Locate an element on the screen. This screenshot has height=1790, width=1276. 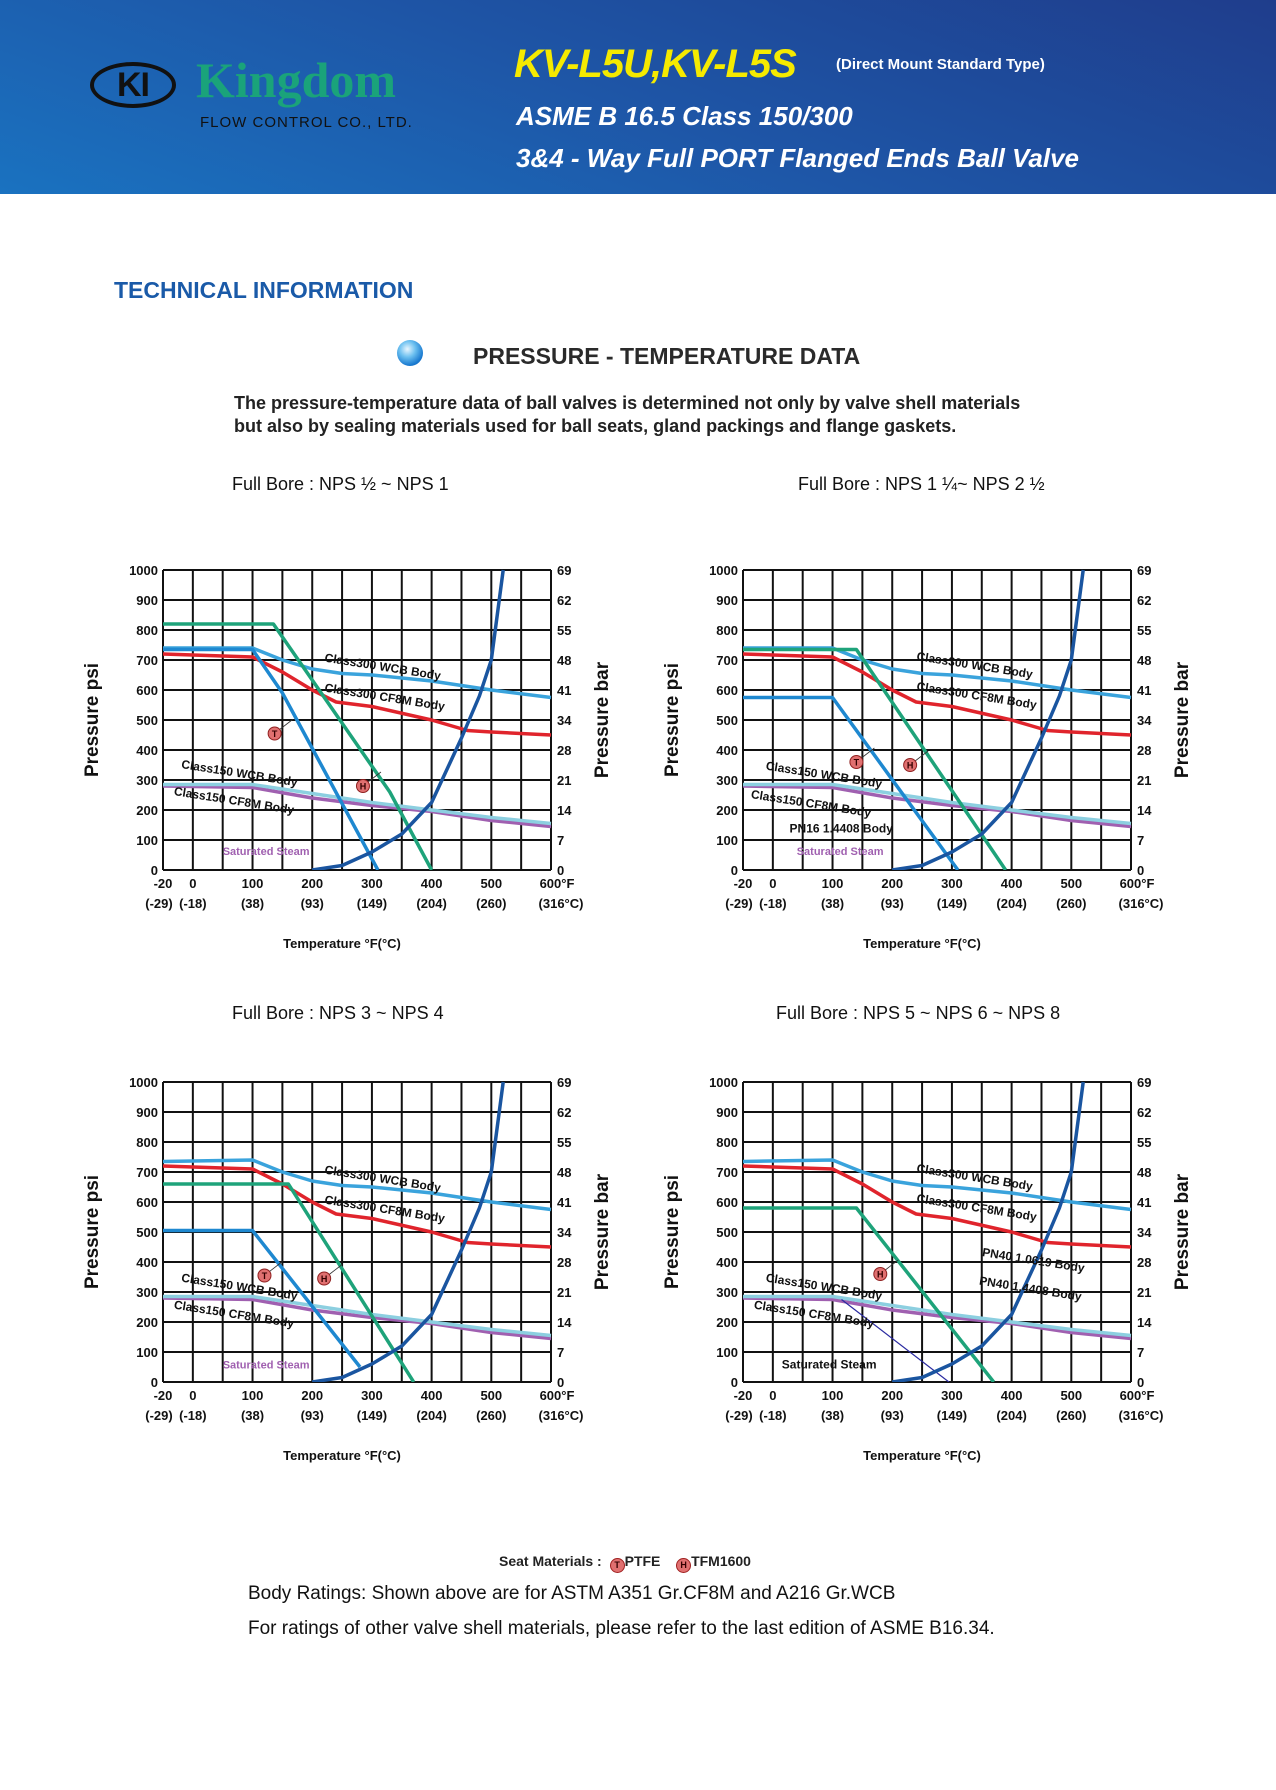
chart-title: Full Bore : NPS ½ ~ NPS 1 is located at coordinates (340, 484).